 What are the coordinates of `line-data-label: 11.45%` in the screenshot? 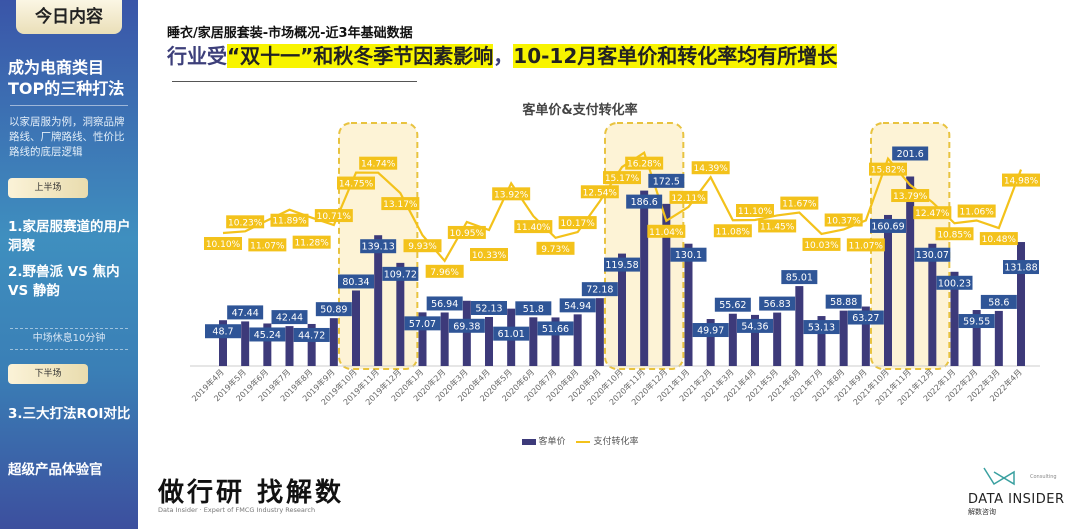 It's located at (777, 227).